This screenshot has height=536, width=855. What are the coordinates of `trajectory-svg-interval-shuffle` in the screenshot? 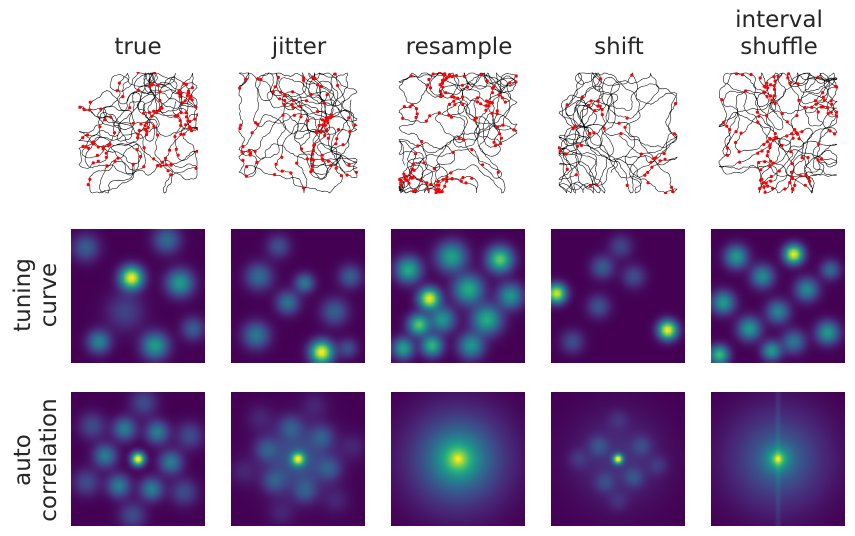 It's located at (778, 133).